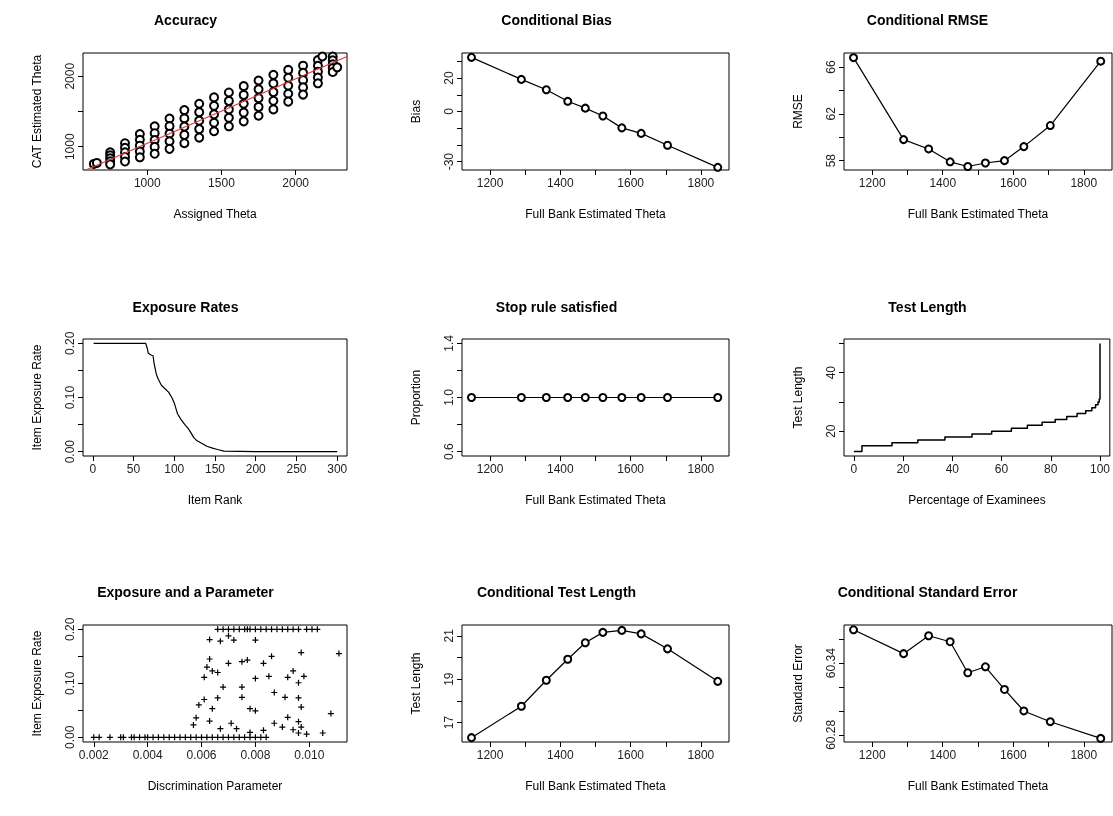 This screenshot has height=816, width=1113. Describe the element at coordinates (831, 67) in the screenshot. I see `y-tick-label: 66` at that location.